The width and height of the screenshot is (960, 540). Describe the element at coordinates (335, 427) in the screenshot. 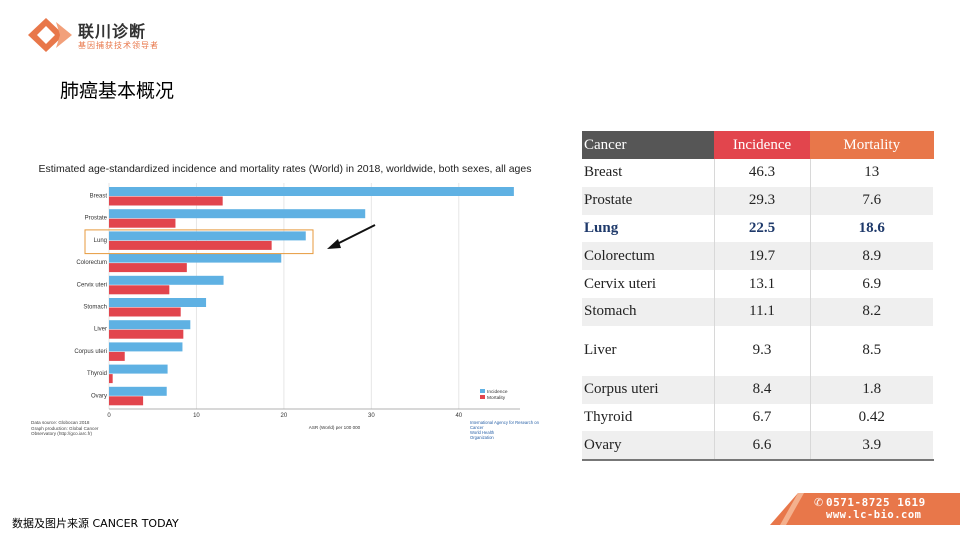

I see `x-axis-title: ASR (World) per 100 000` at that location.